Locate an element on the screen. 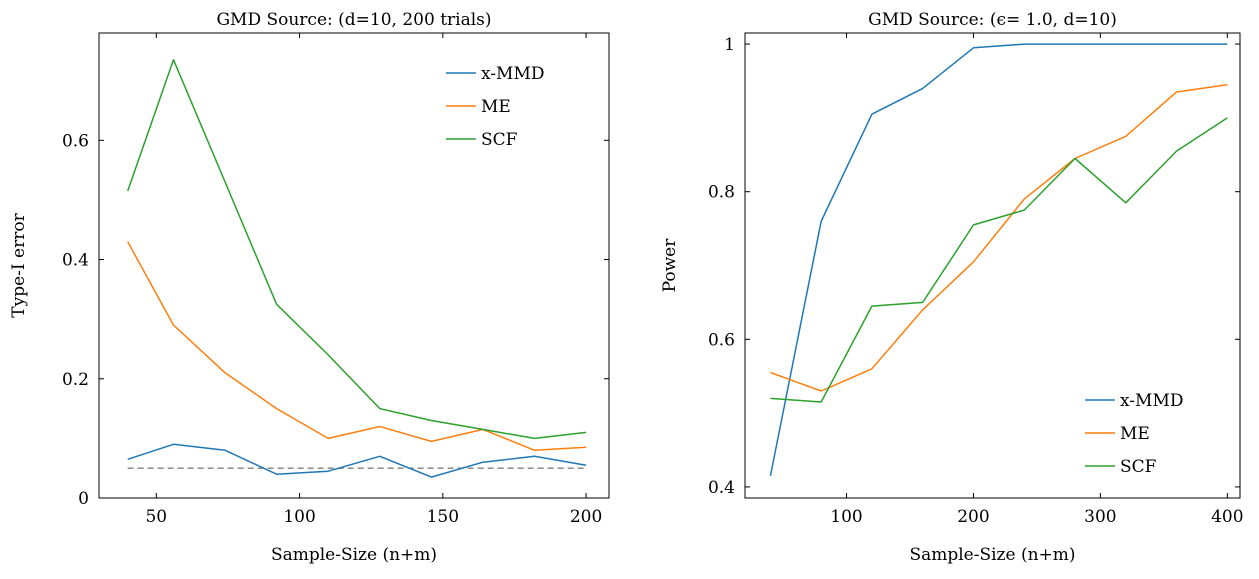 This screenshot has height=579, width=1259. x-tick-label: 400 is located at coordinates (1227, 517).